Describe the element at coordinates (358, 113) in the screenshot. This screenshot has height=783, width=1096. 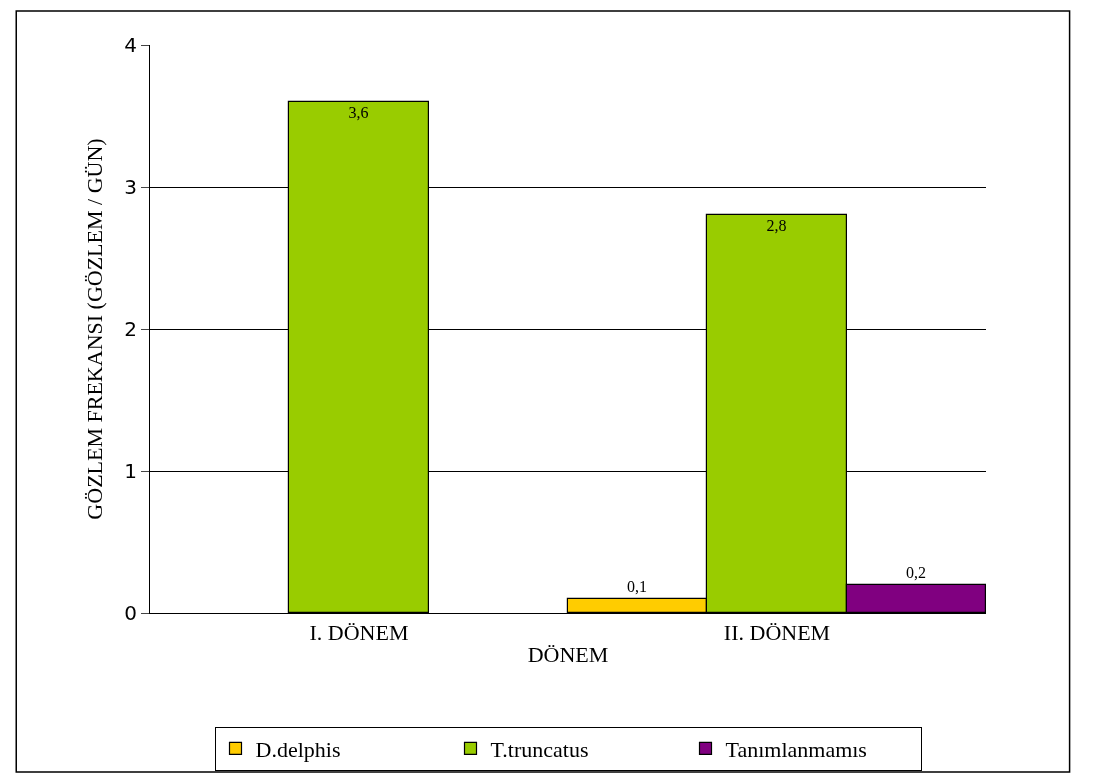
I see `data-label: 3,6` at that location.